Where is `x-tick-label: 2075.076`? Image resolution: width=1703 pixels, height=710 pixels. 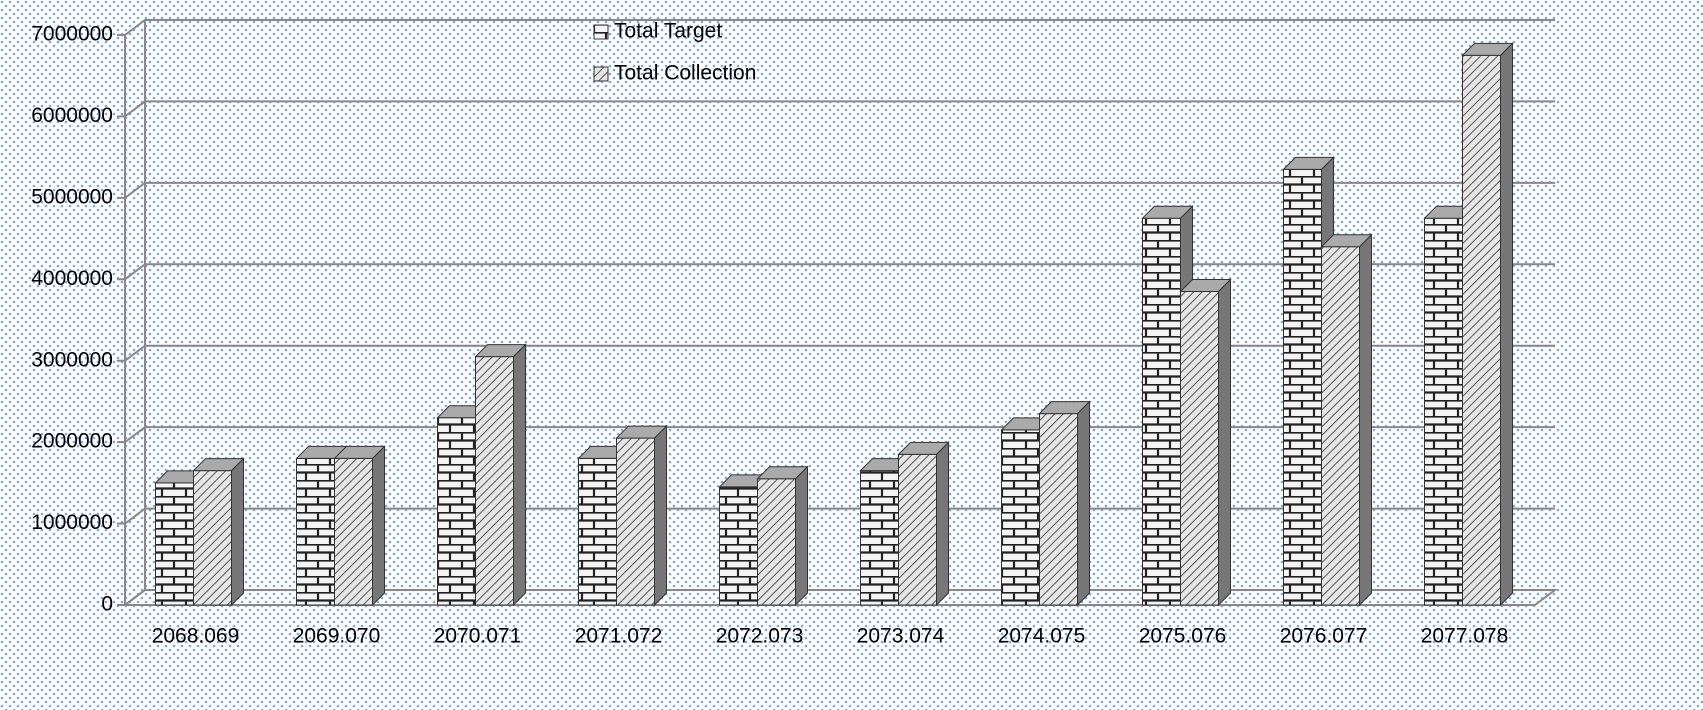 x-tick-label: 2075.076 is located at coordinates (1183, 636).